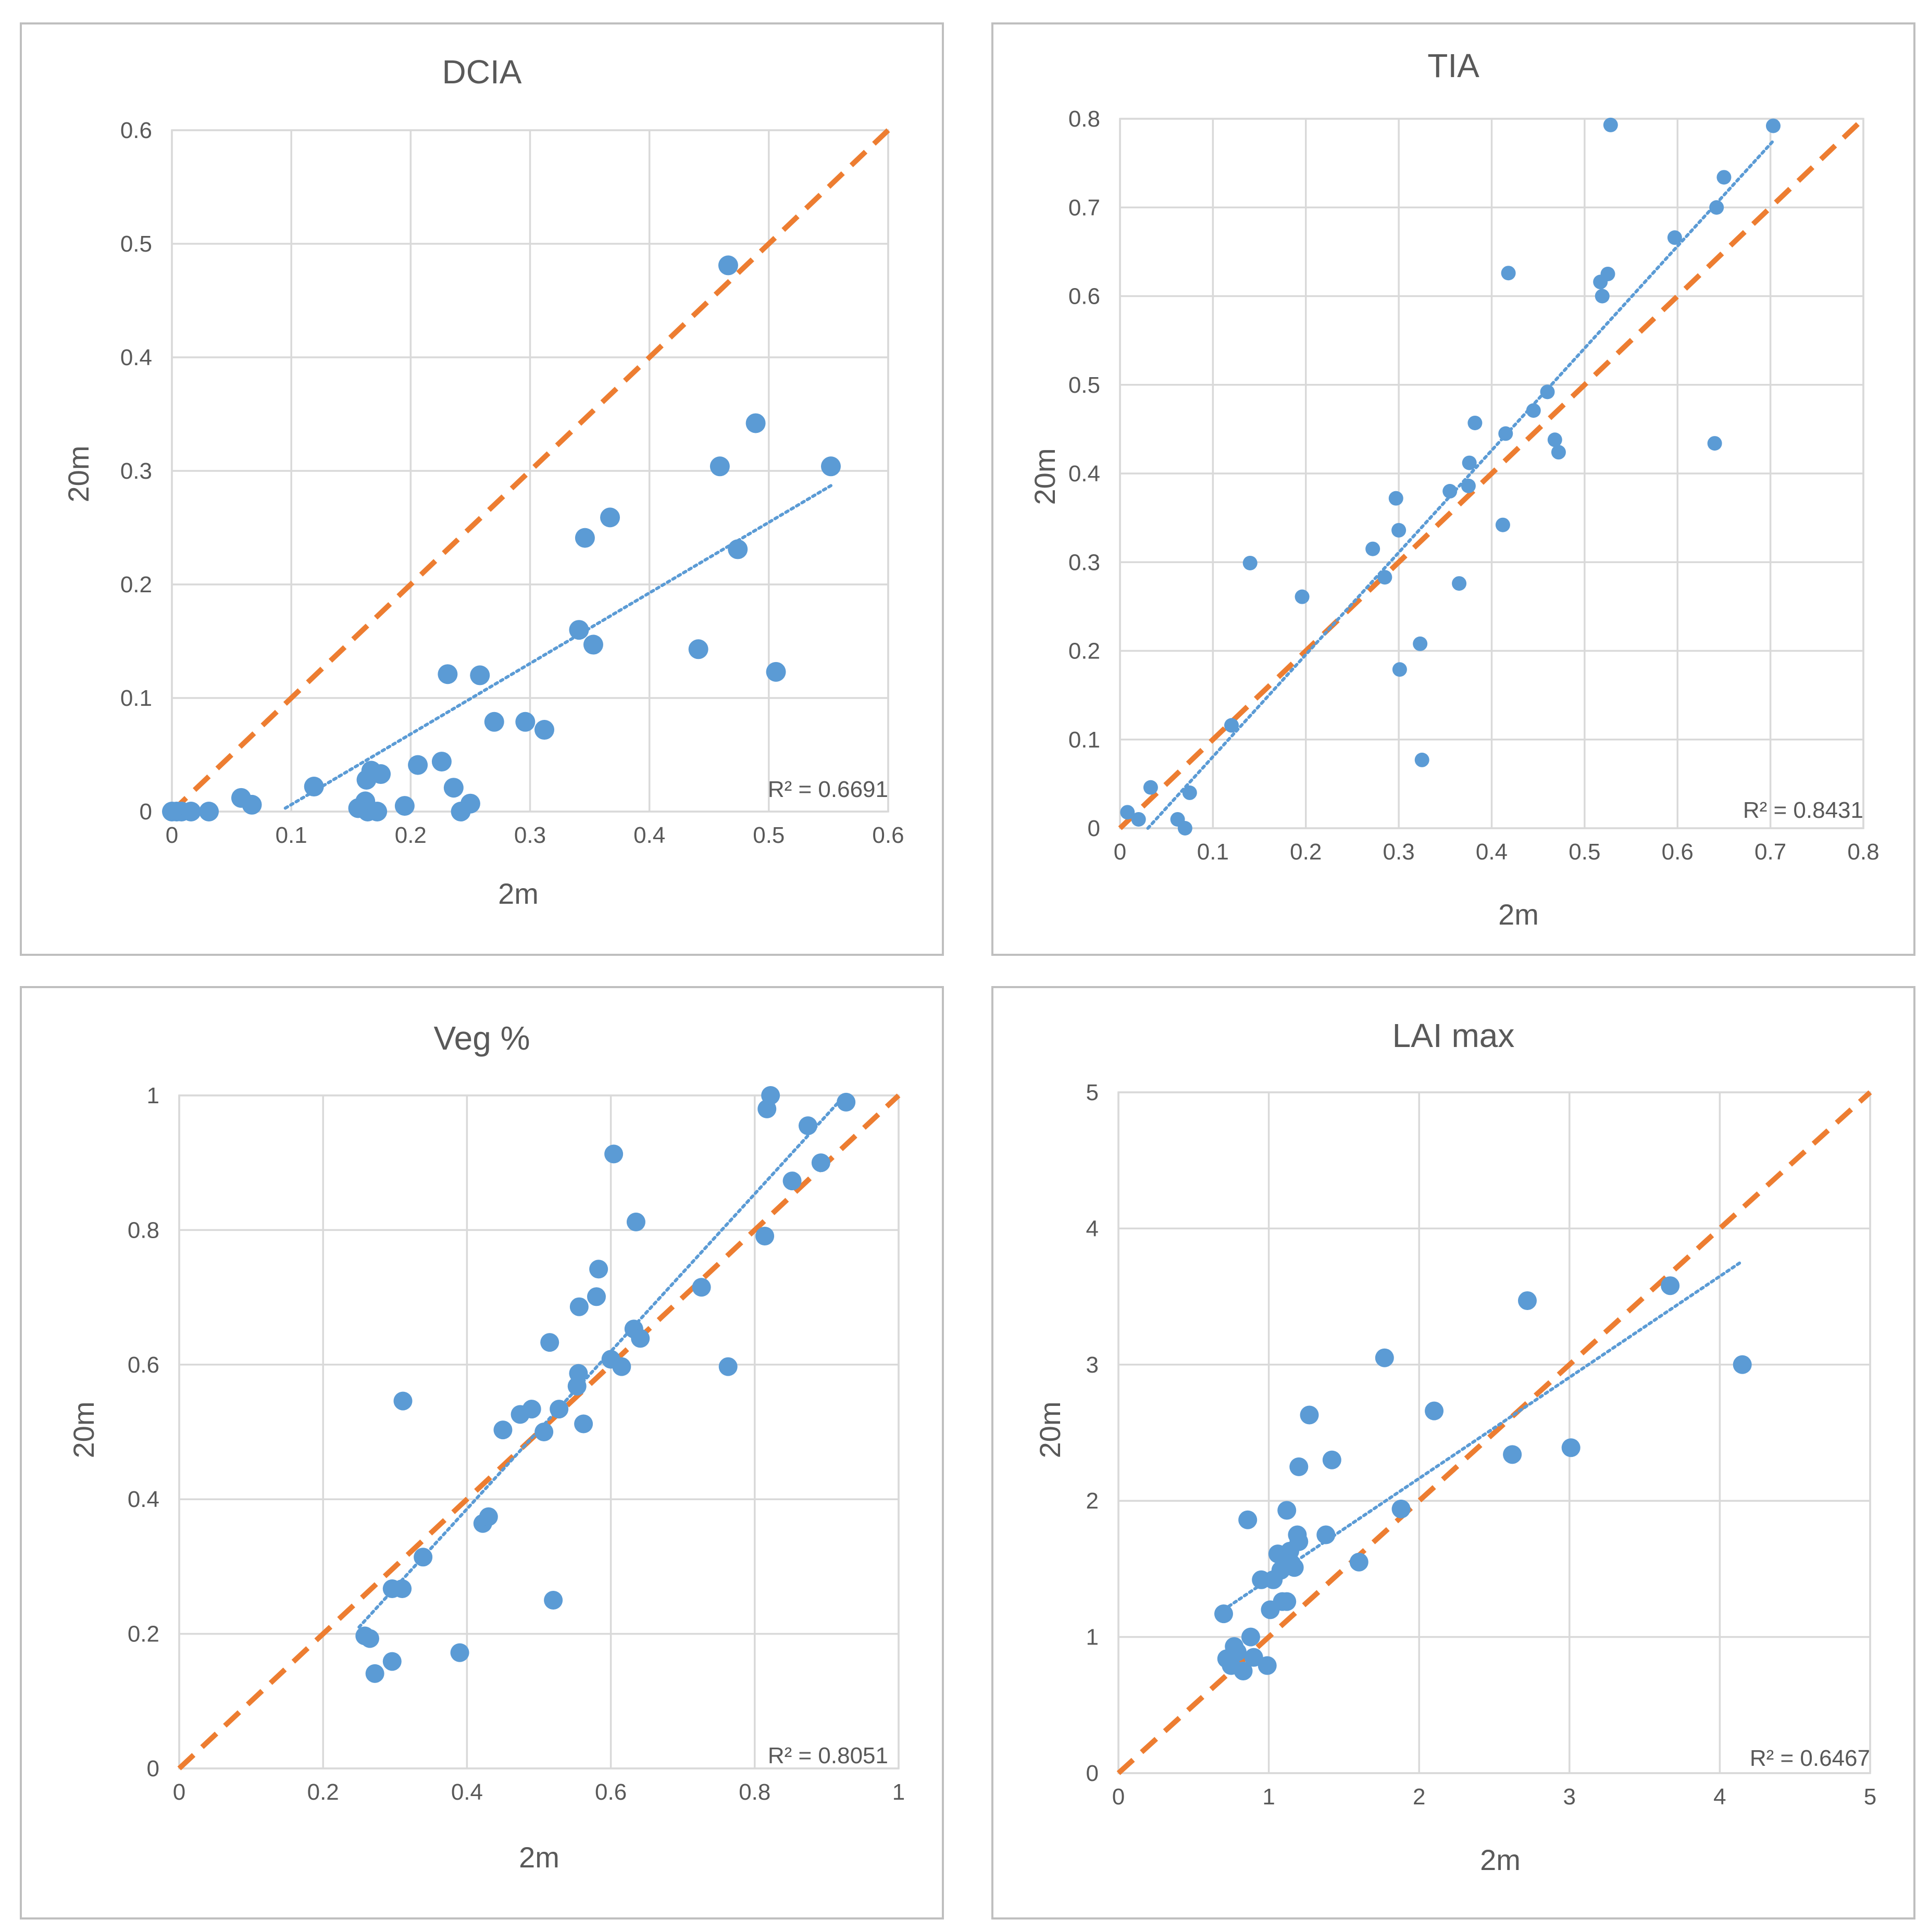 The height and width of the screenshot is (1932, 1929). What do you see at coordinates (1810, 1758) in the screenshot?
I see `r-squared-label: R² = 0.6467` at bounding box center [1810, 1758].